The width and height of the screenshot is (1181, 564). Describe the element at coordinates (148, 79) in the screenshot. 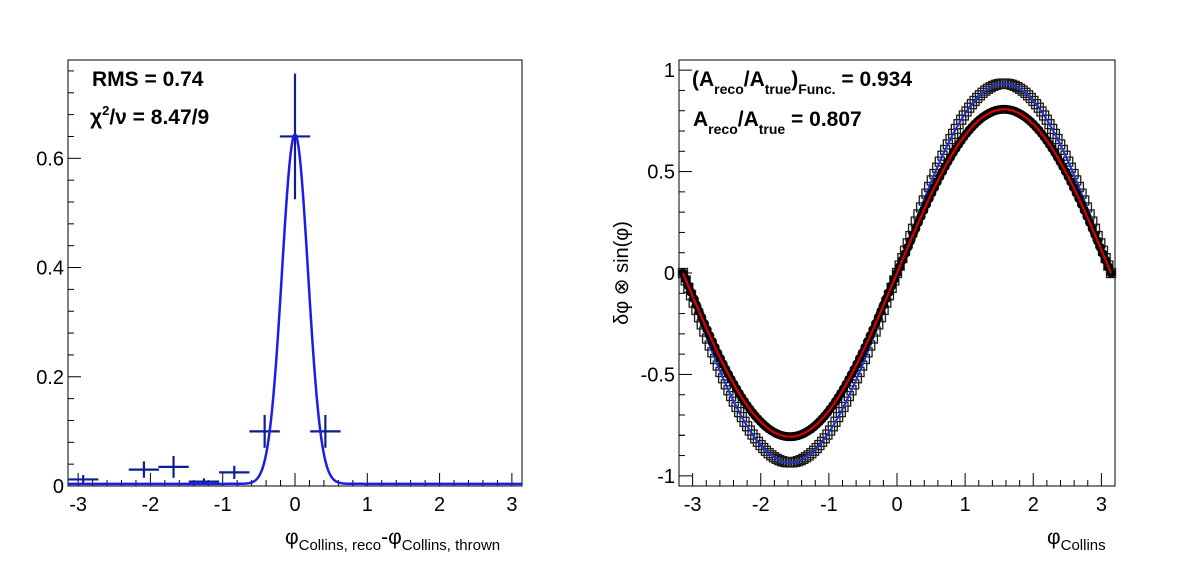

I see `left-rms-annotation: RMS = 0.74` at that location.